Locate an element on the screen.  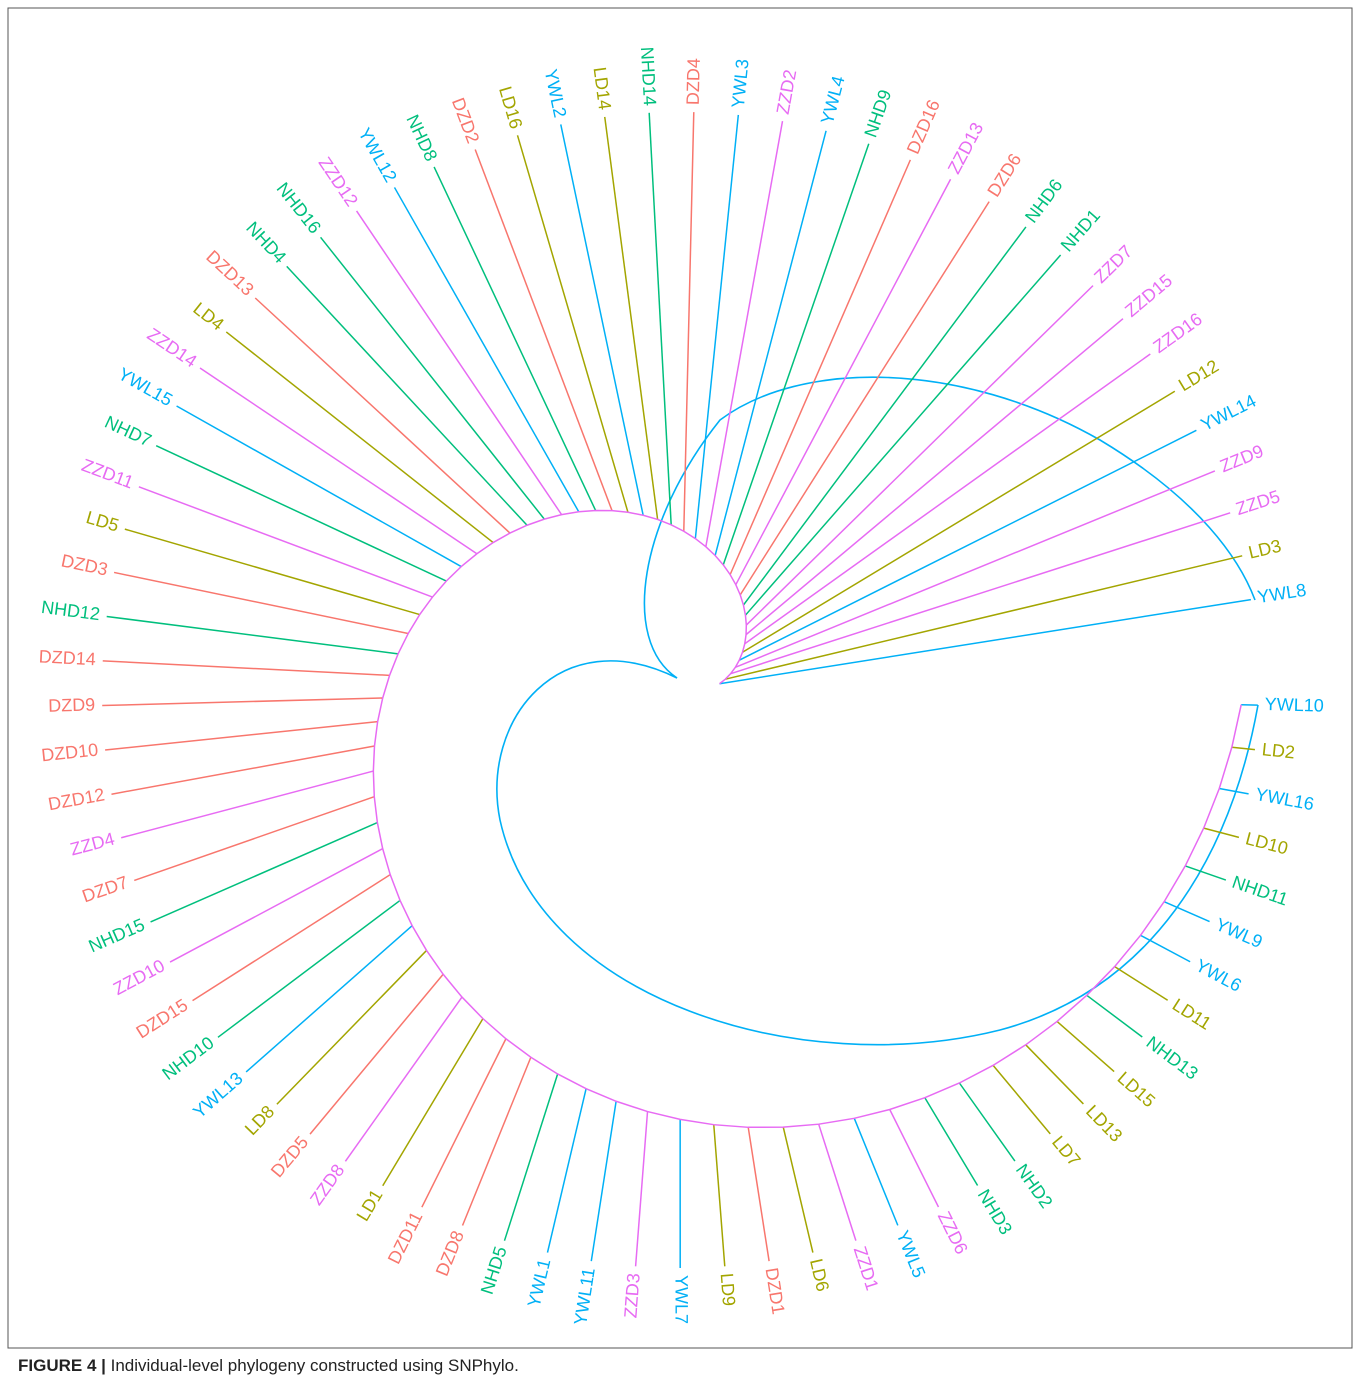
leaf-label: DZD16 is located at coordinates (923, 127).